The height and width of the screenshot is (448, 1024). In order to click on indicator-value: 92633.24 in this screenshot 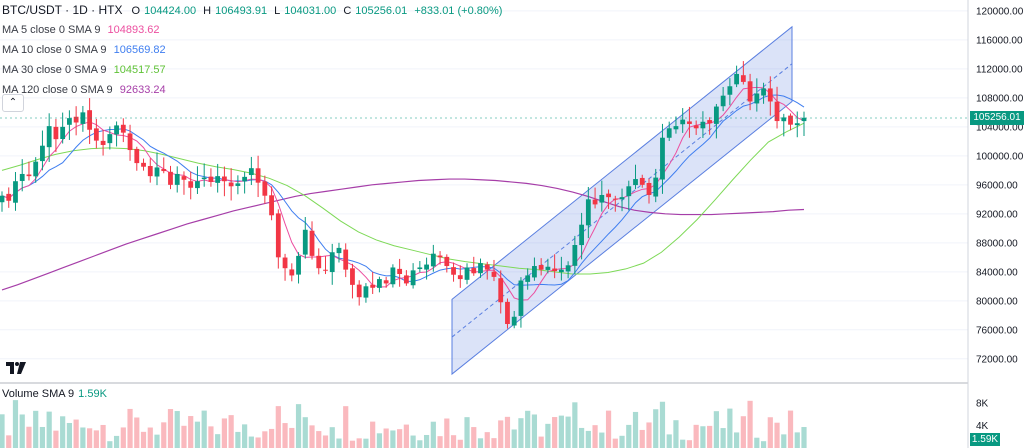, I will do `click(142, 90)`.